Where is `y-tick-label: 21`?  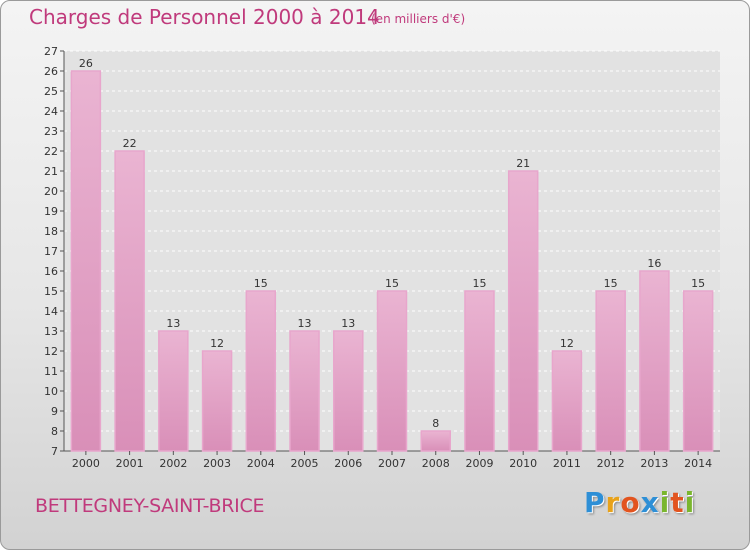
y-tick-label: 21 is located at coordinates (51, 171).